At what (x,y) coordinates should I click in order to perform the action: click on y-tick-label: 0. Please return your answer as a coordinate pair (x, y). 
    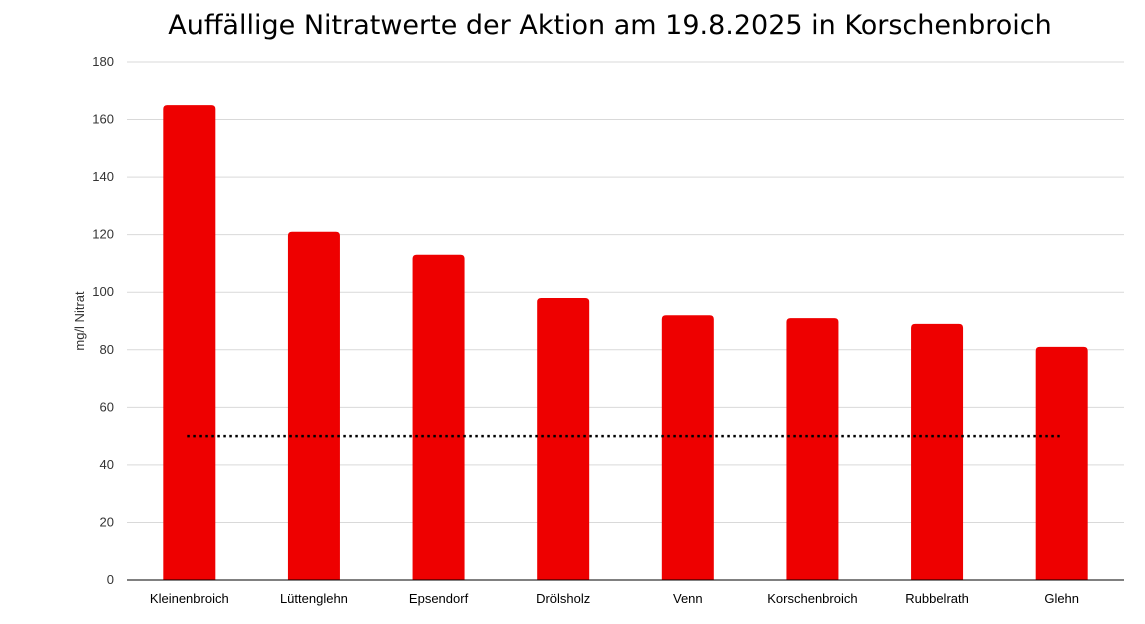
    Looking at the image, I should click on (110, 579).